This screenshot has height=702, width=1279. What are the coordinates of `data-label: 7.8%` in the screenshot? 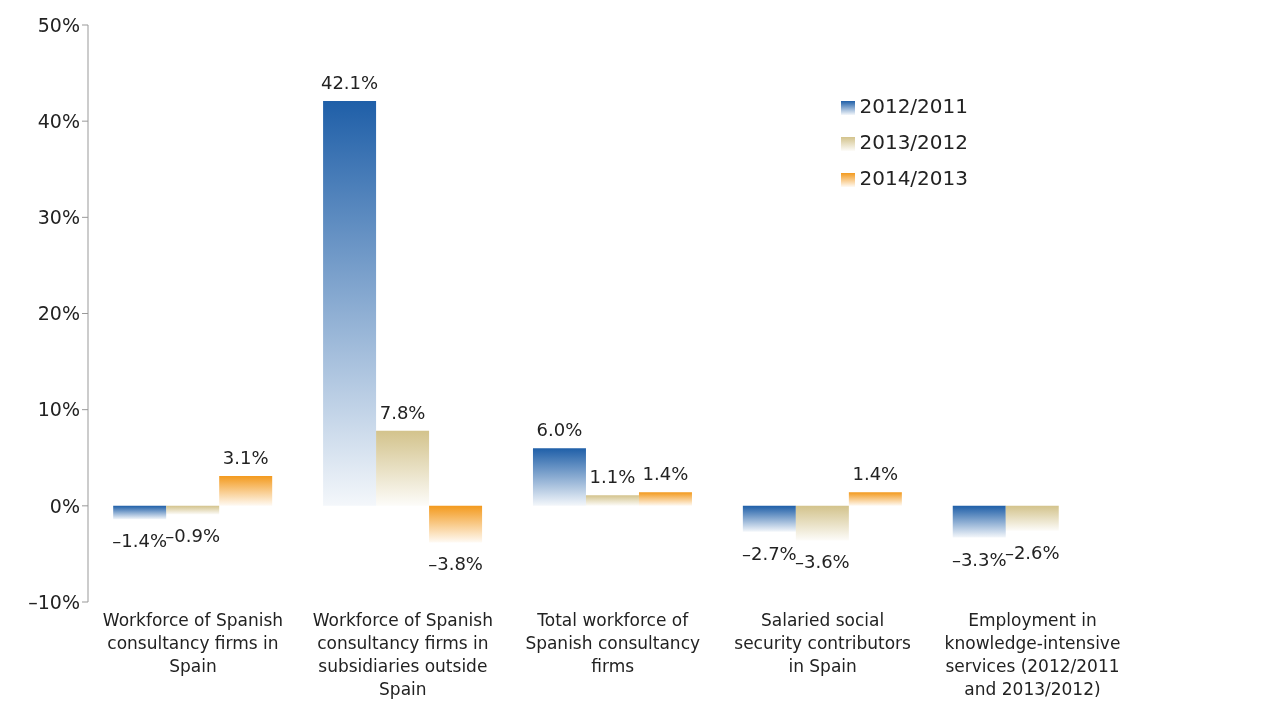 It's located at (402, 412).